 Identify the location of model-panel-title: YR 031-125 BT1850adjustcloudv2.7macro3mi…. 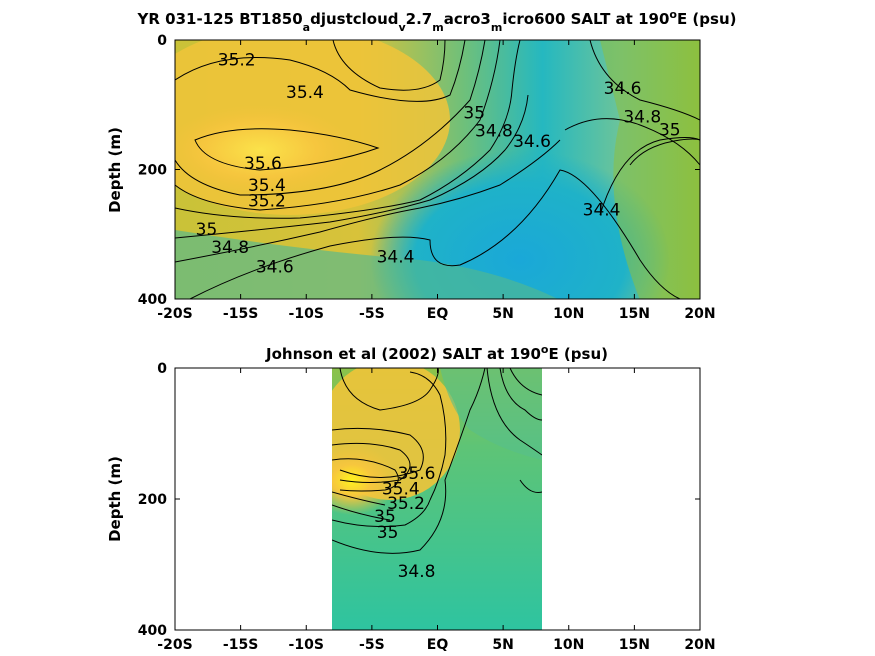
(437, 21).